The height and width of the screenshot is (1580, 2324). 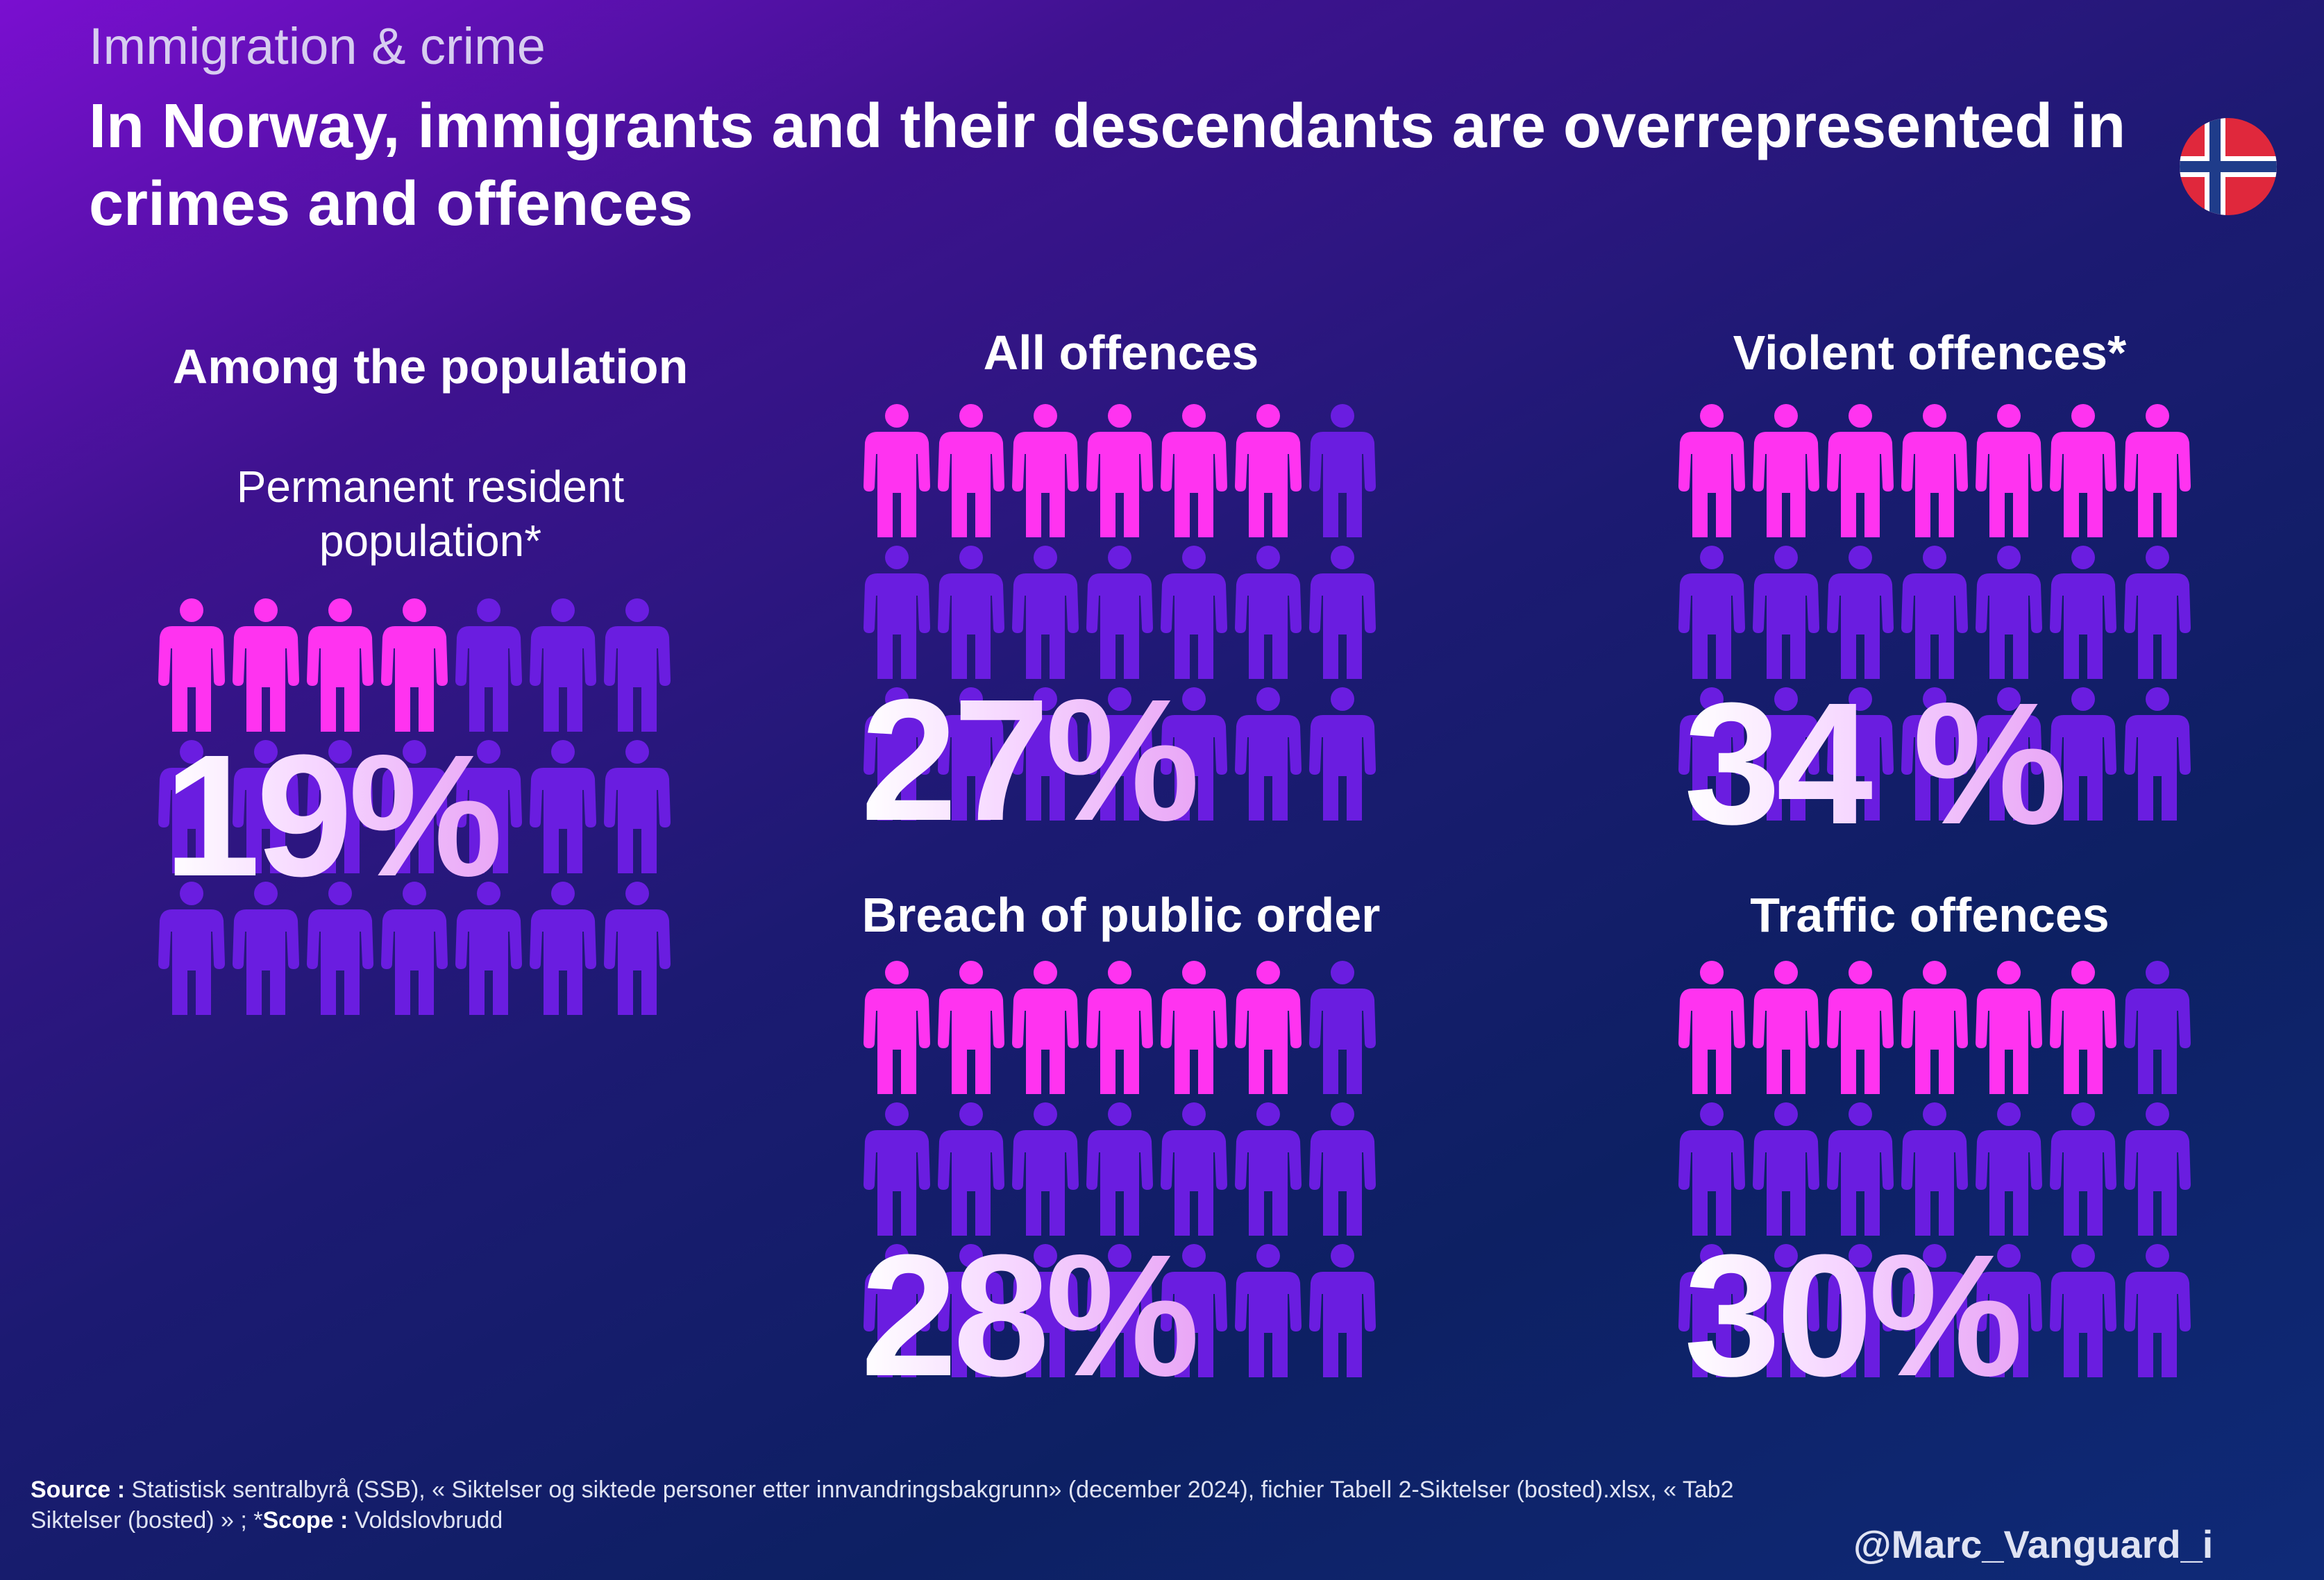 What do you see at coordinates (317, 46) in the screenshot?
I see `supertitle: Immigration & crime` at bounding box center [317, 46].